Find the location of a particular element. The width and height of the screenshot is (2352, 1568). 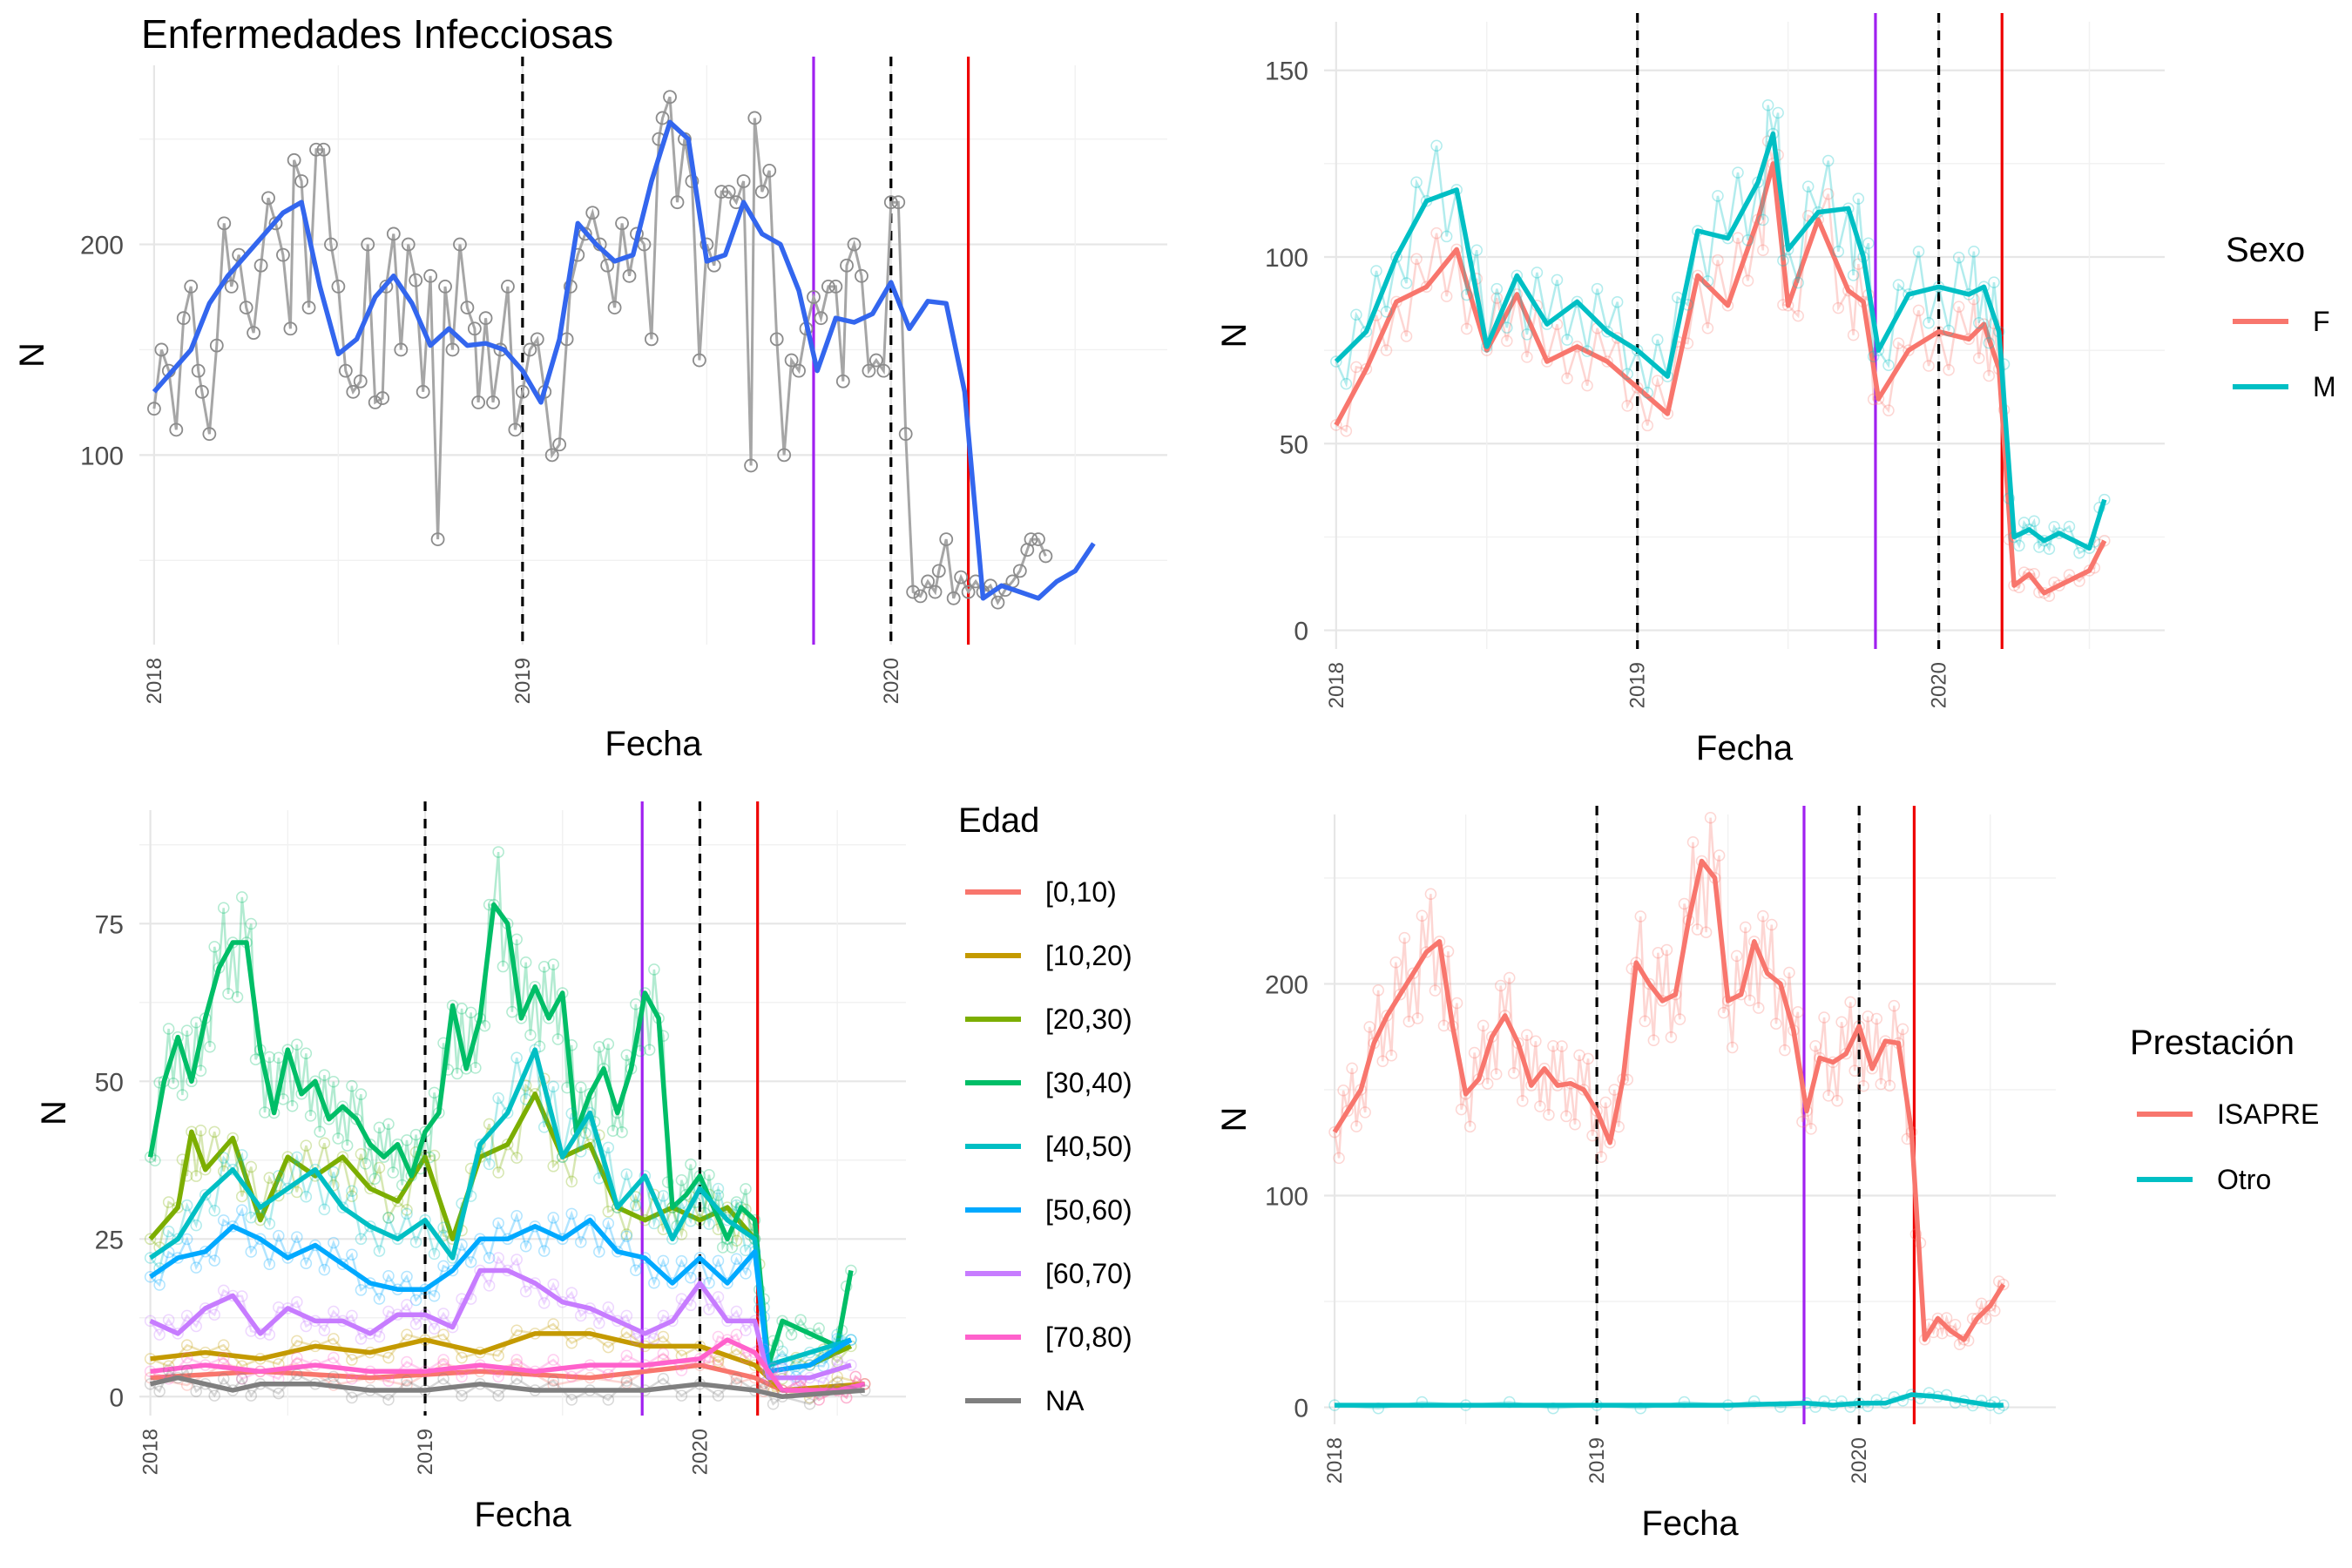

x-tick-label: 2020 is located at coordinates (1939, 685).